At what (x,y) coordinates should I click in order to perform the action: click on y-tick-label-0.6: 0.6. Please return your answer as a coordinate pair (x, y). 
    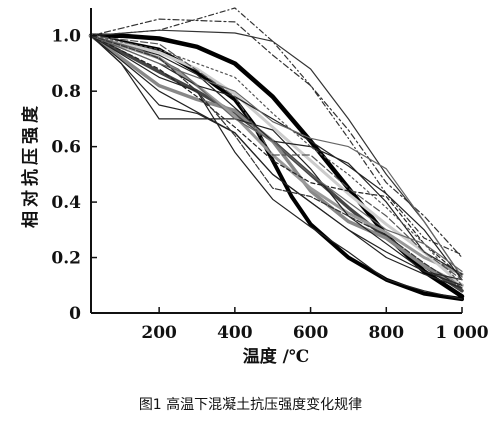
    Looking at the image, I should click on (66, 148).